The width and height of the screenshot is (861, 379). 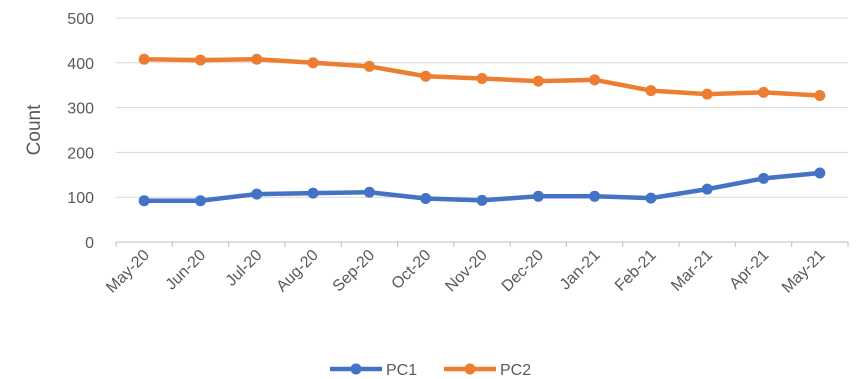 What do you see at coordinates (80, 153) in the screenshot?
I see `y-tick-label: 200` at bounding box center [80, 153].